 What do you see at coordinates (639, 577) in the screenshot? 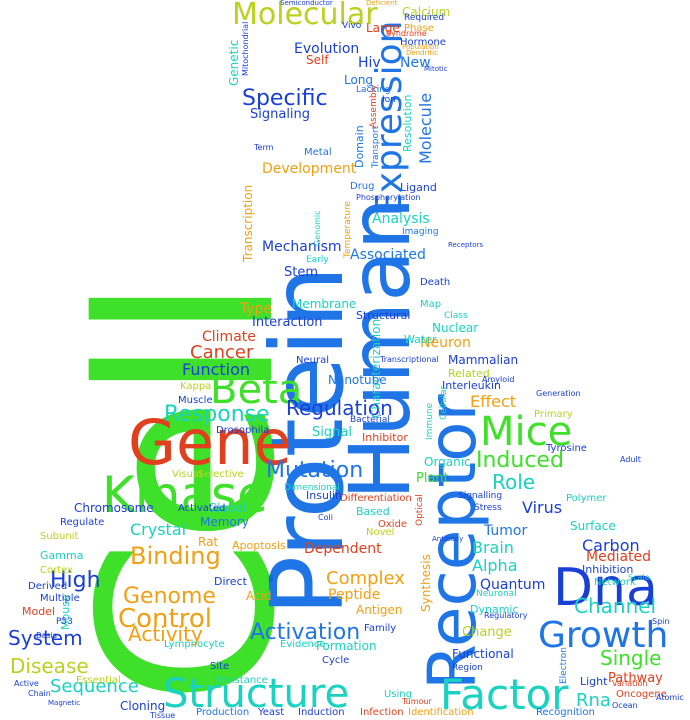
I see `word-scale: Scale` at bounding box center [639, 577].